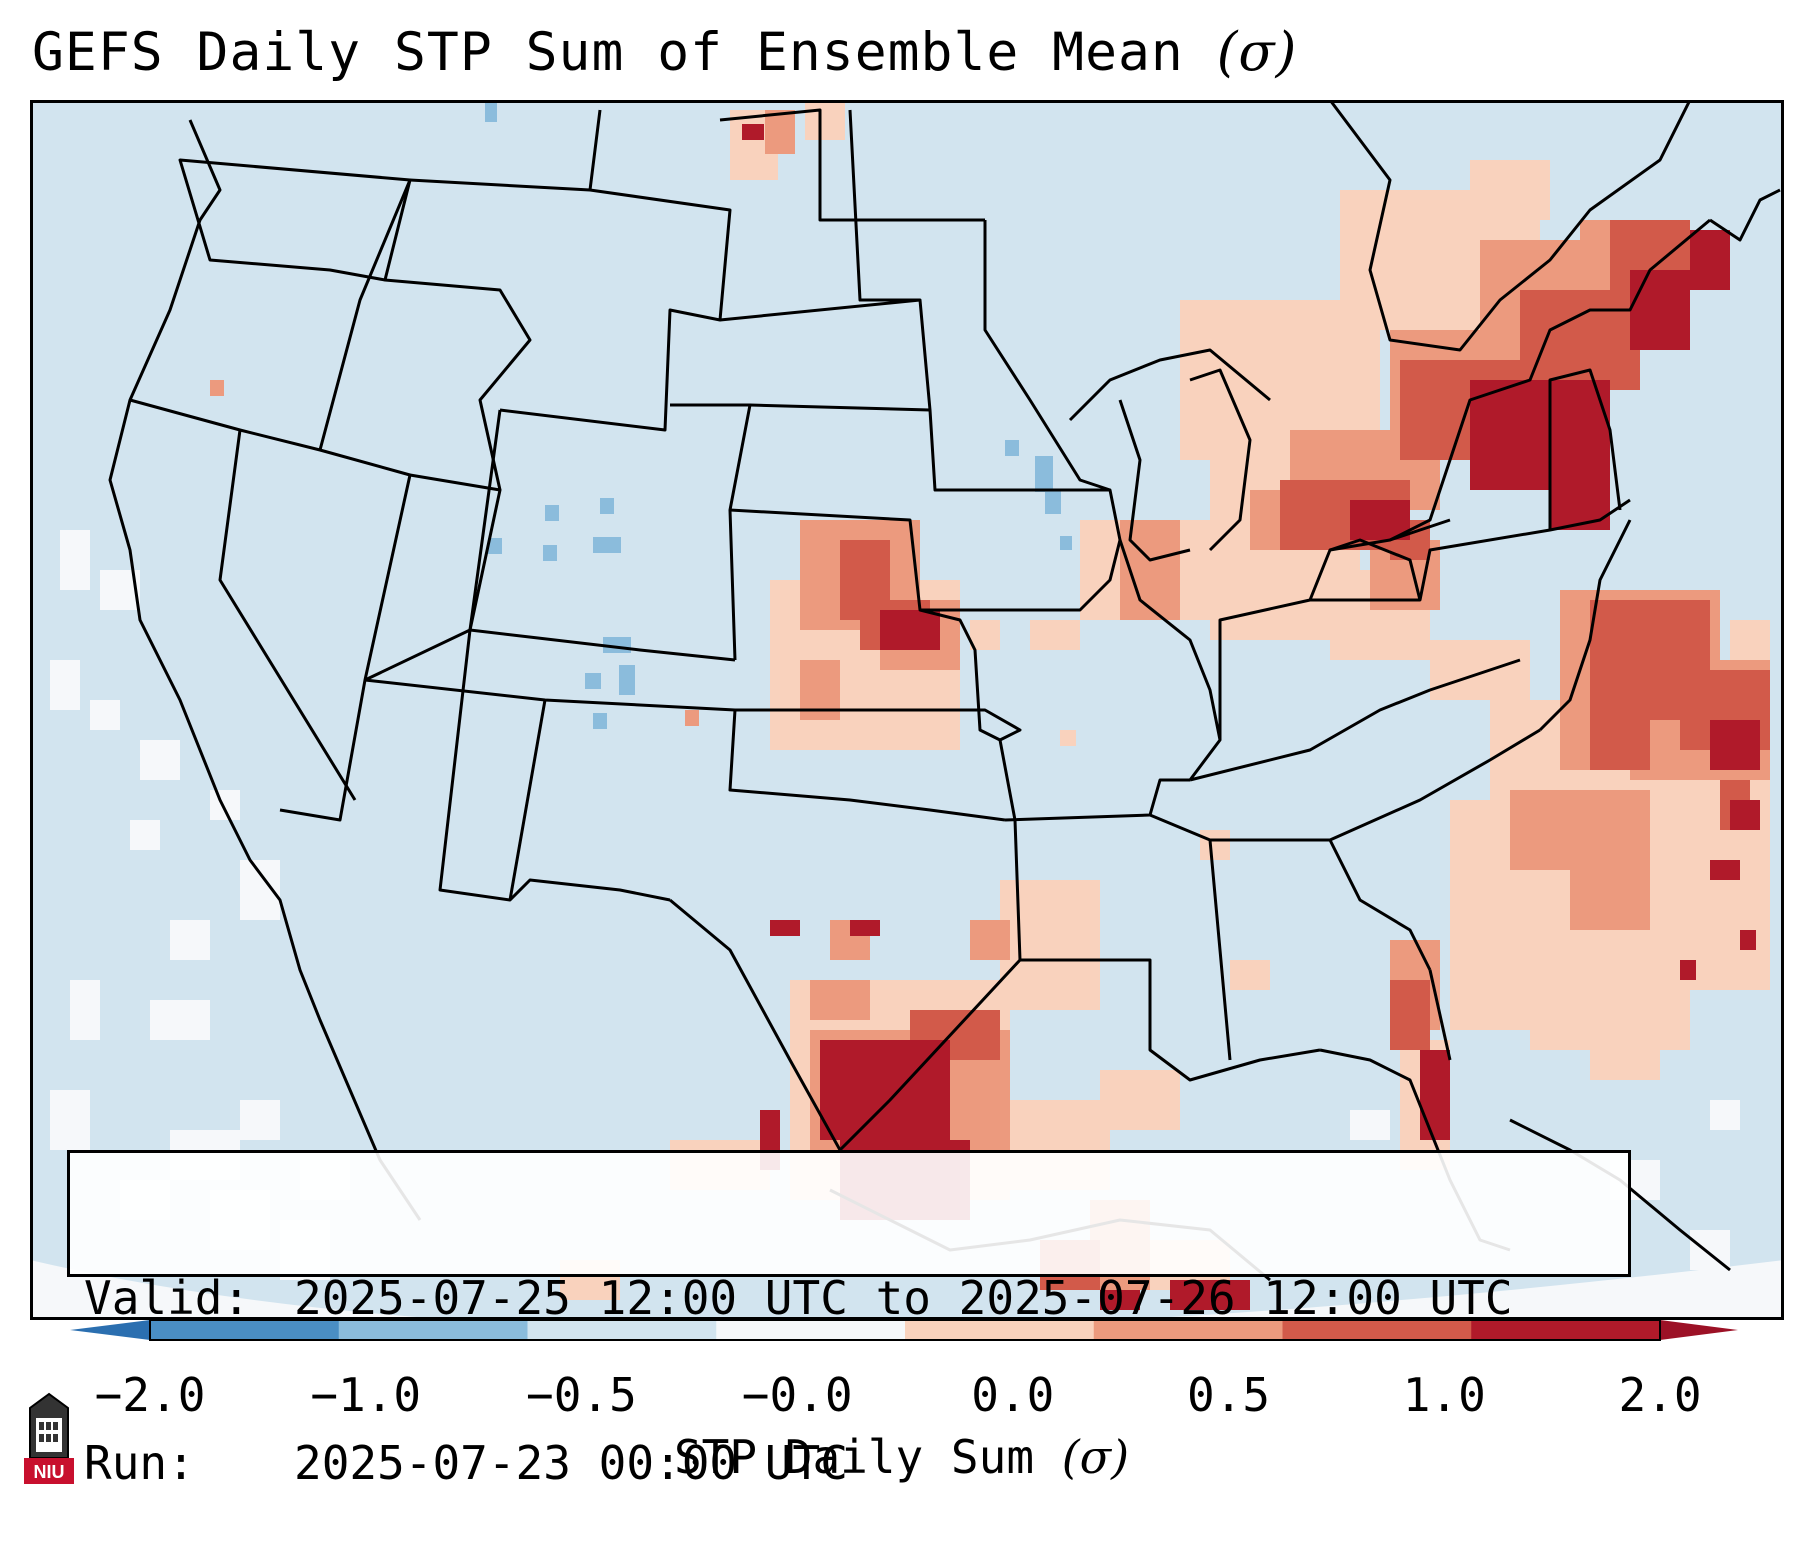 The width and height of the screenshot is (1803, 1546). Describe the element at coordinates (854, 1457) in the screenshot. I see `colorbar-title-text: STP Daily Sum` at that location.